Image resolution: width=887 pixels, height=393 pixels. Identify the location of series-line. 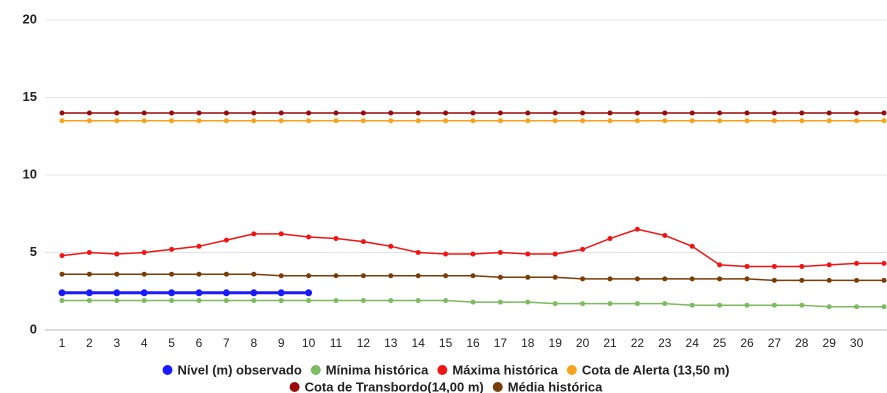
(472, 248).